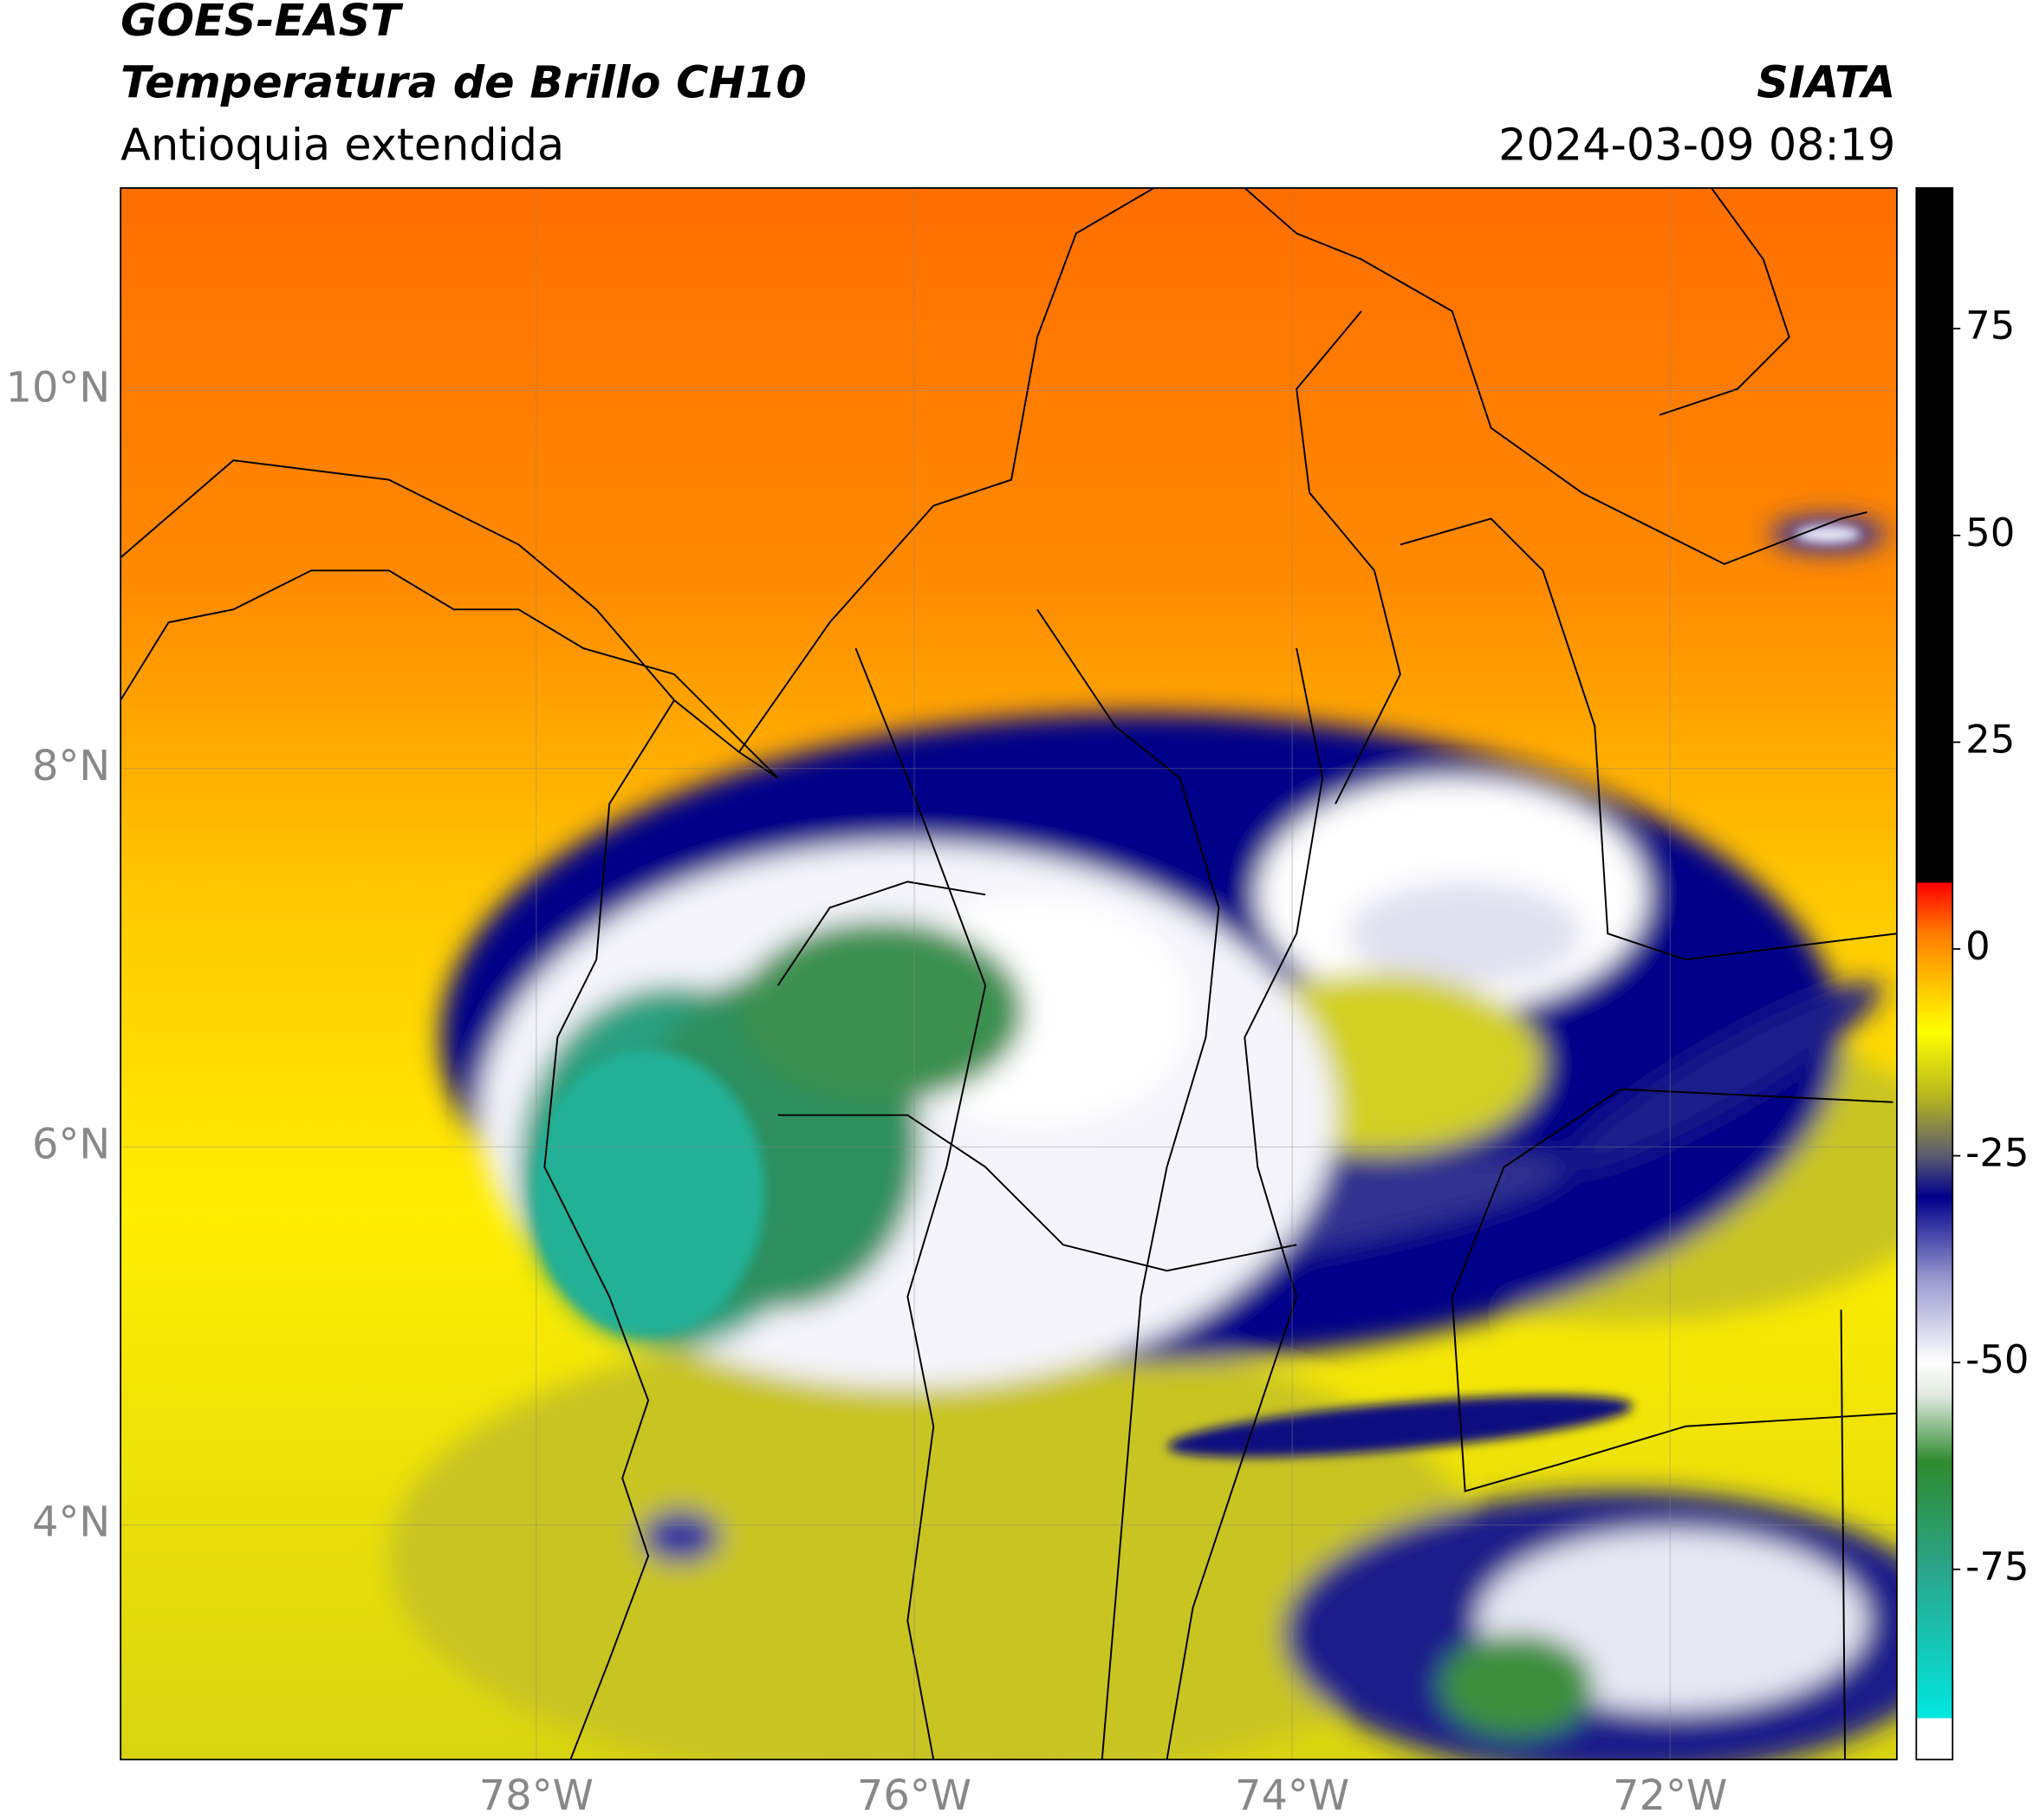  Describe the element at coordinates (262, 23) in the screenshot. I see `title: GOES-EAST` at that location.